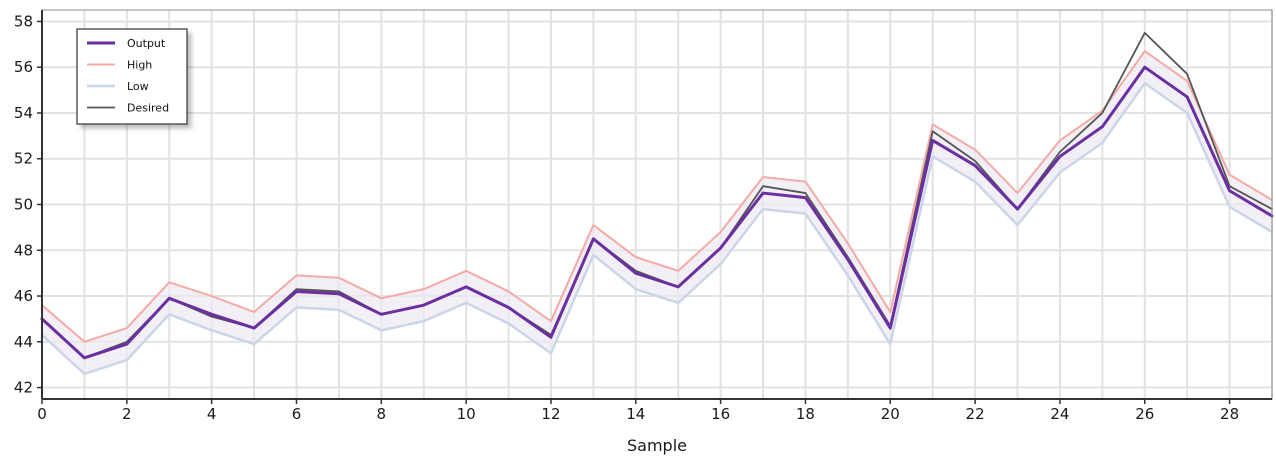 This screenshot has width=1276, height=464. I want to click on y-tick-label: 44, so click(23, 342).